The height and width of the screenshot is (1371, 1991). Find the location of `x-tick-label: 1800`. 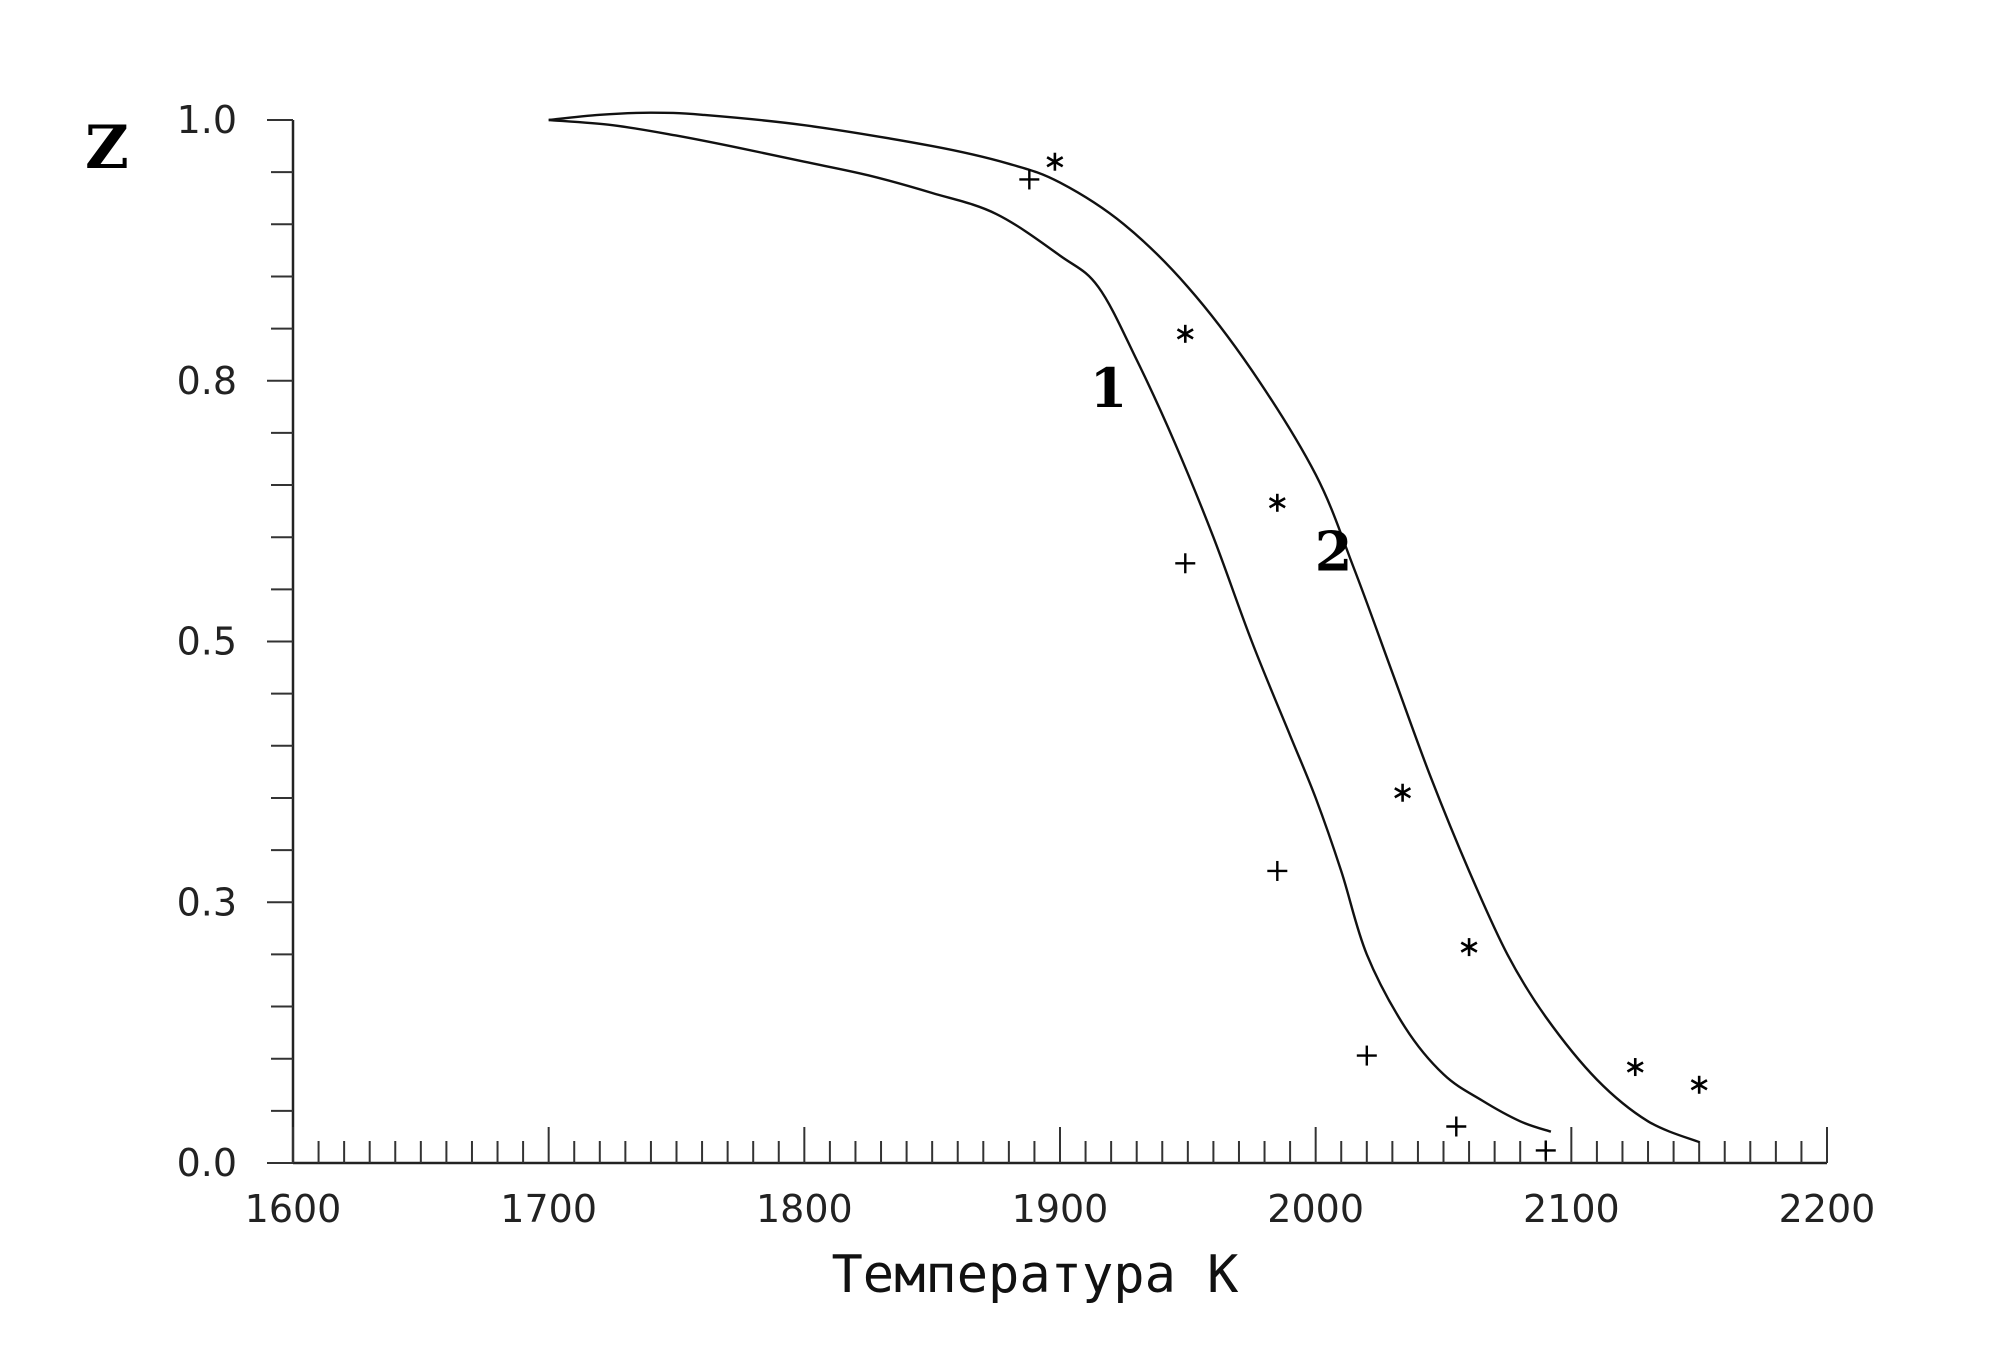

x-tick-label: 1800 is located at coordinates (804, 1209).